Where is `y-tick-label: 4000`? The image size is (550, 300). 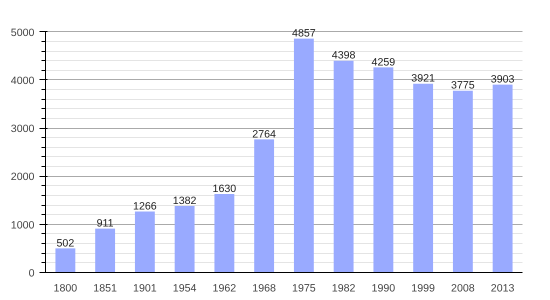 y-tick-label: 4000 is located at coordinates (22, 80).